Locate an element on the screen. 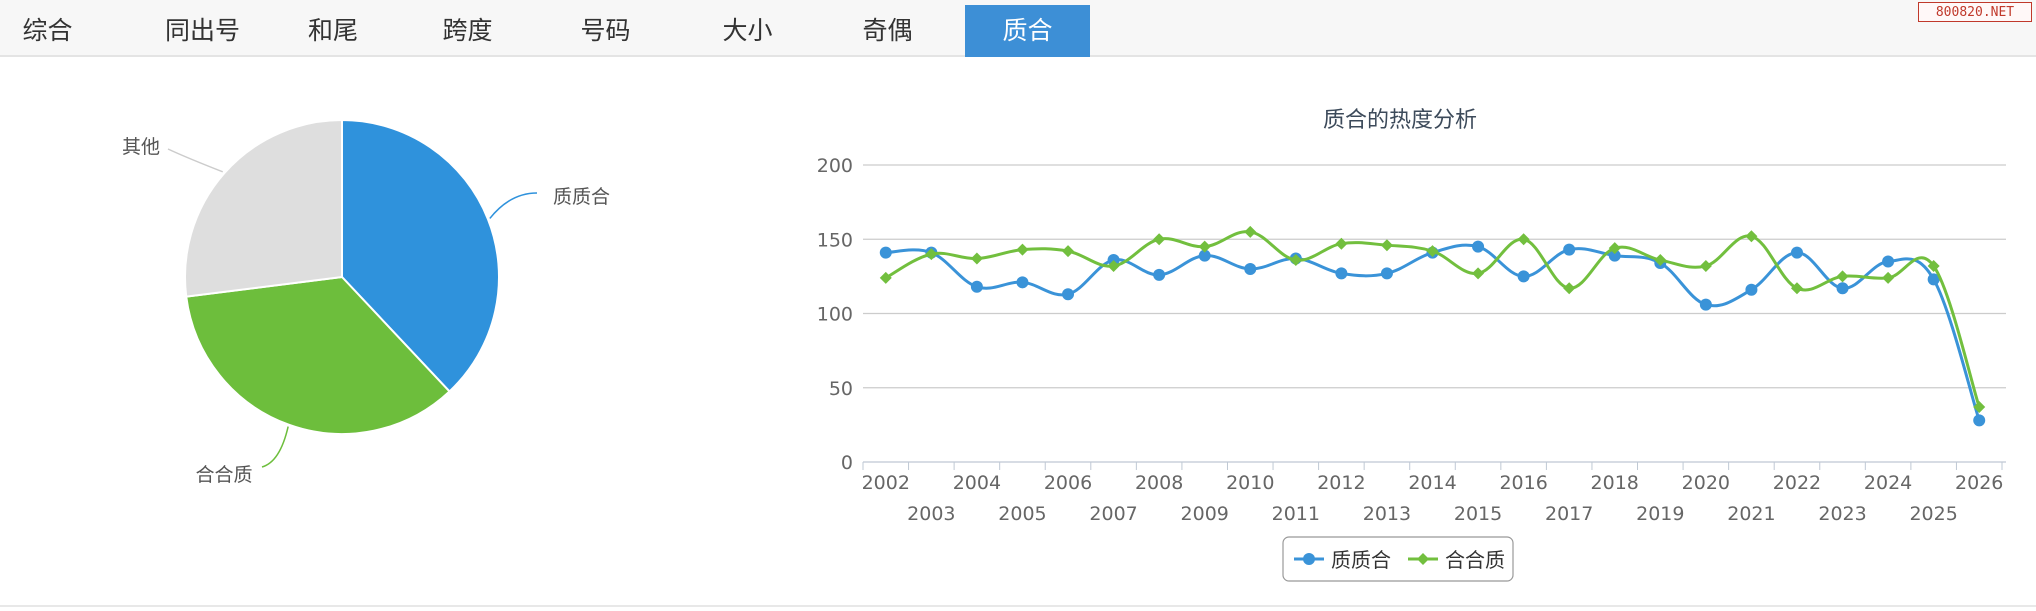  tab-bar: 综合 同出号 和尾 跨度 号码 大小 奇偶 质合 is located at coordinates (1018, 28).